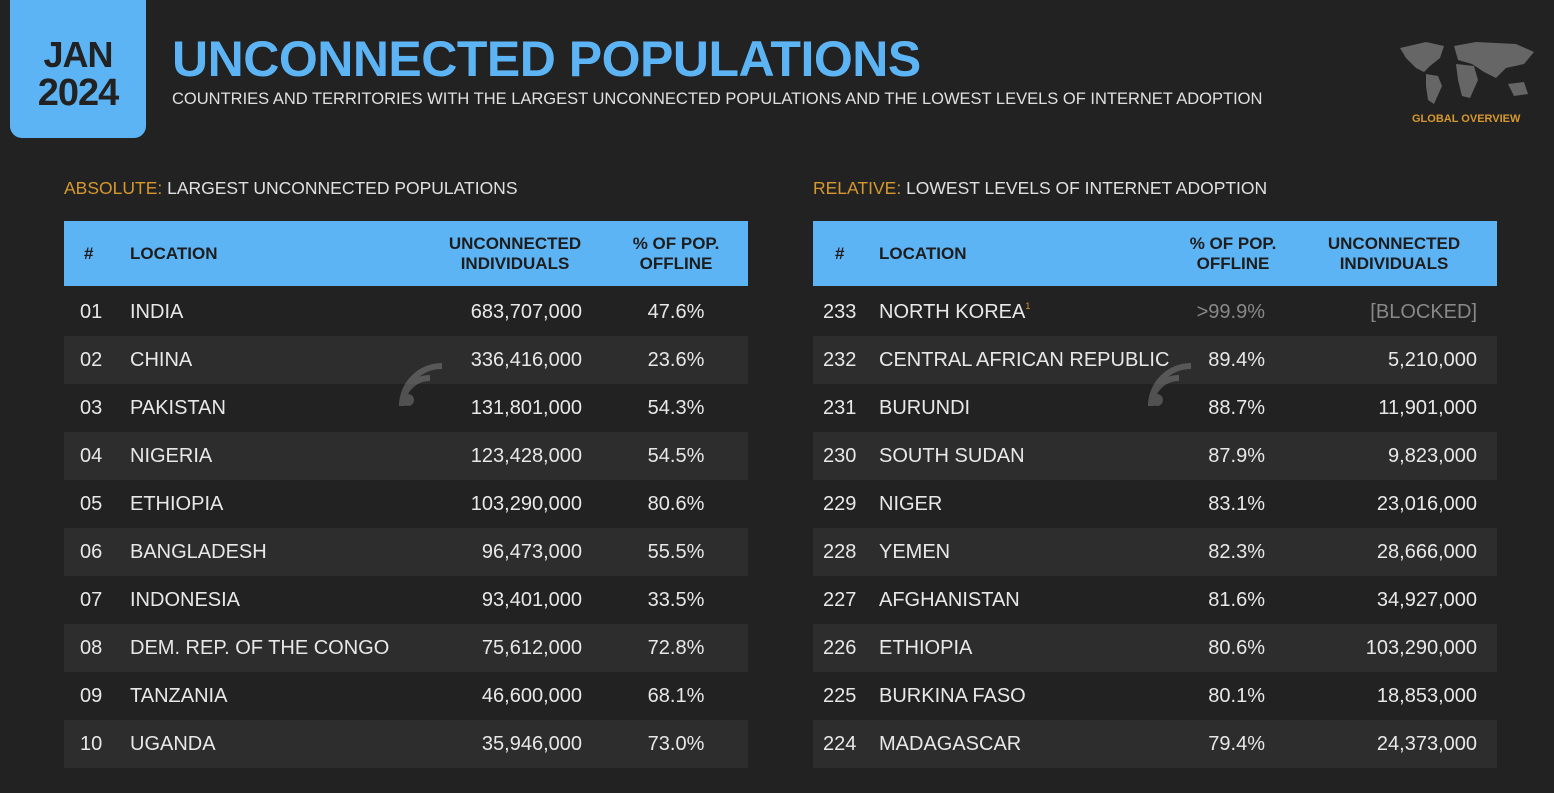 Image resolution: width=1554 pixels, height=793 pixels. I want to click on unconnected-cell: 34,927,000, so click(1427, 600).